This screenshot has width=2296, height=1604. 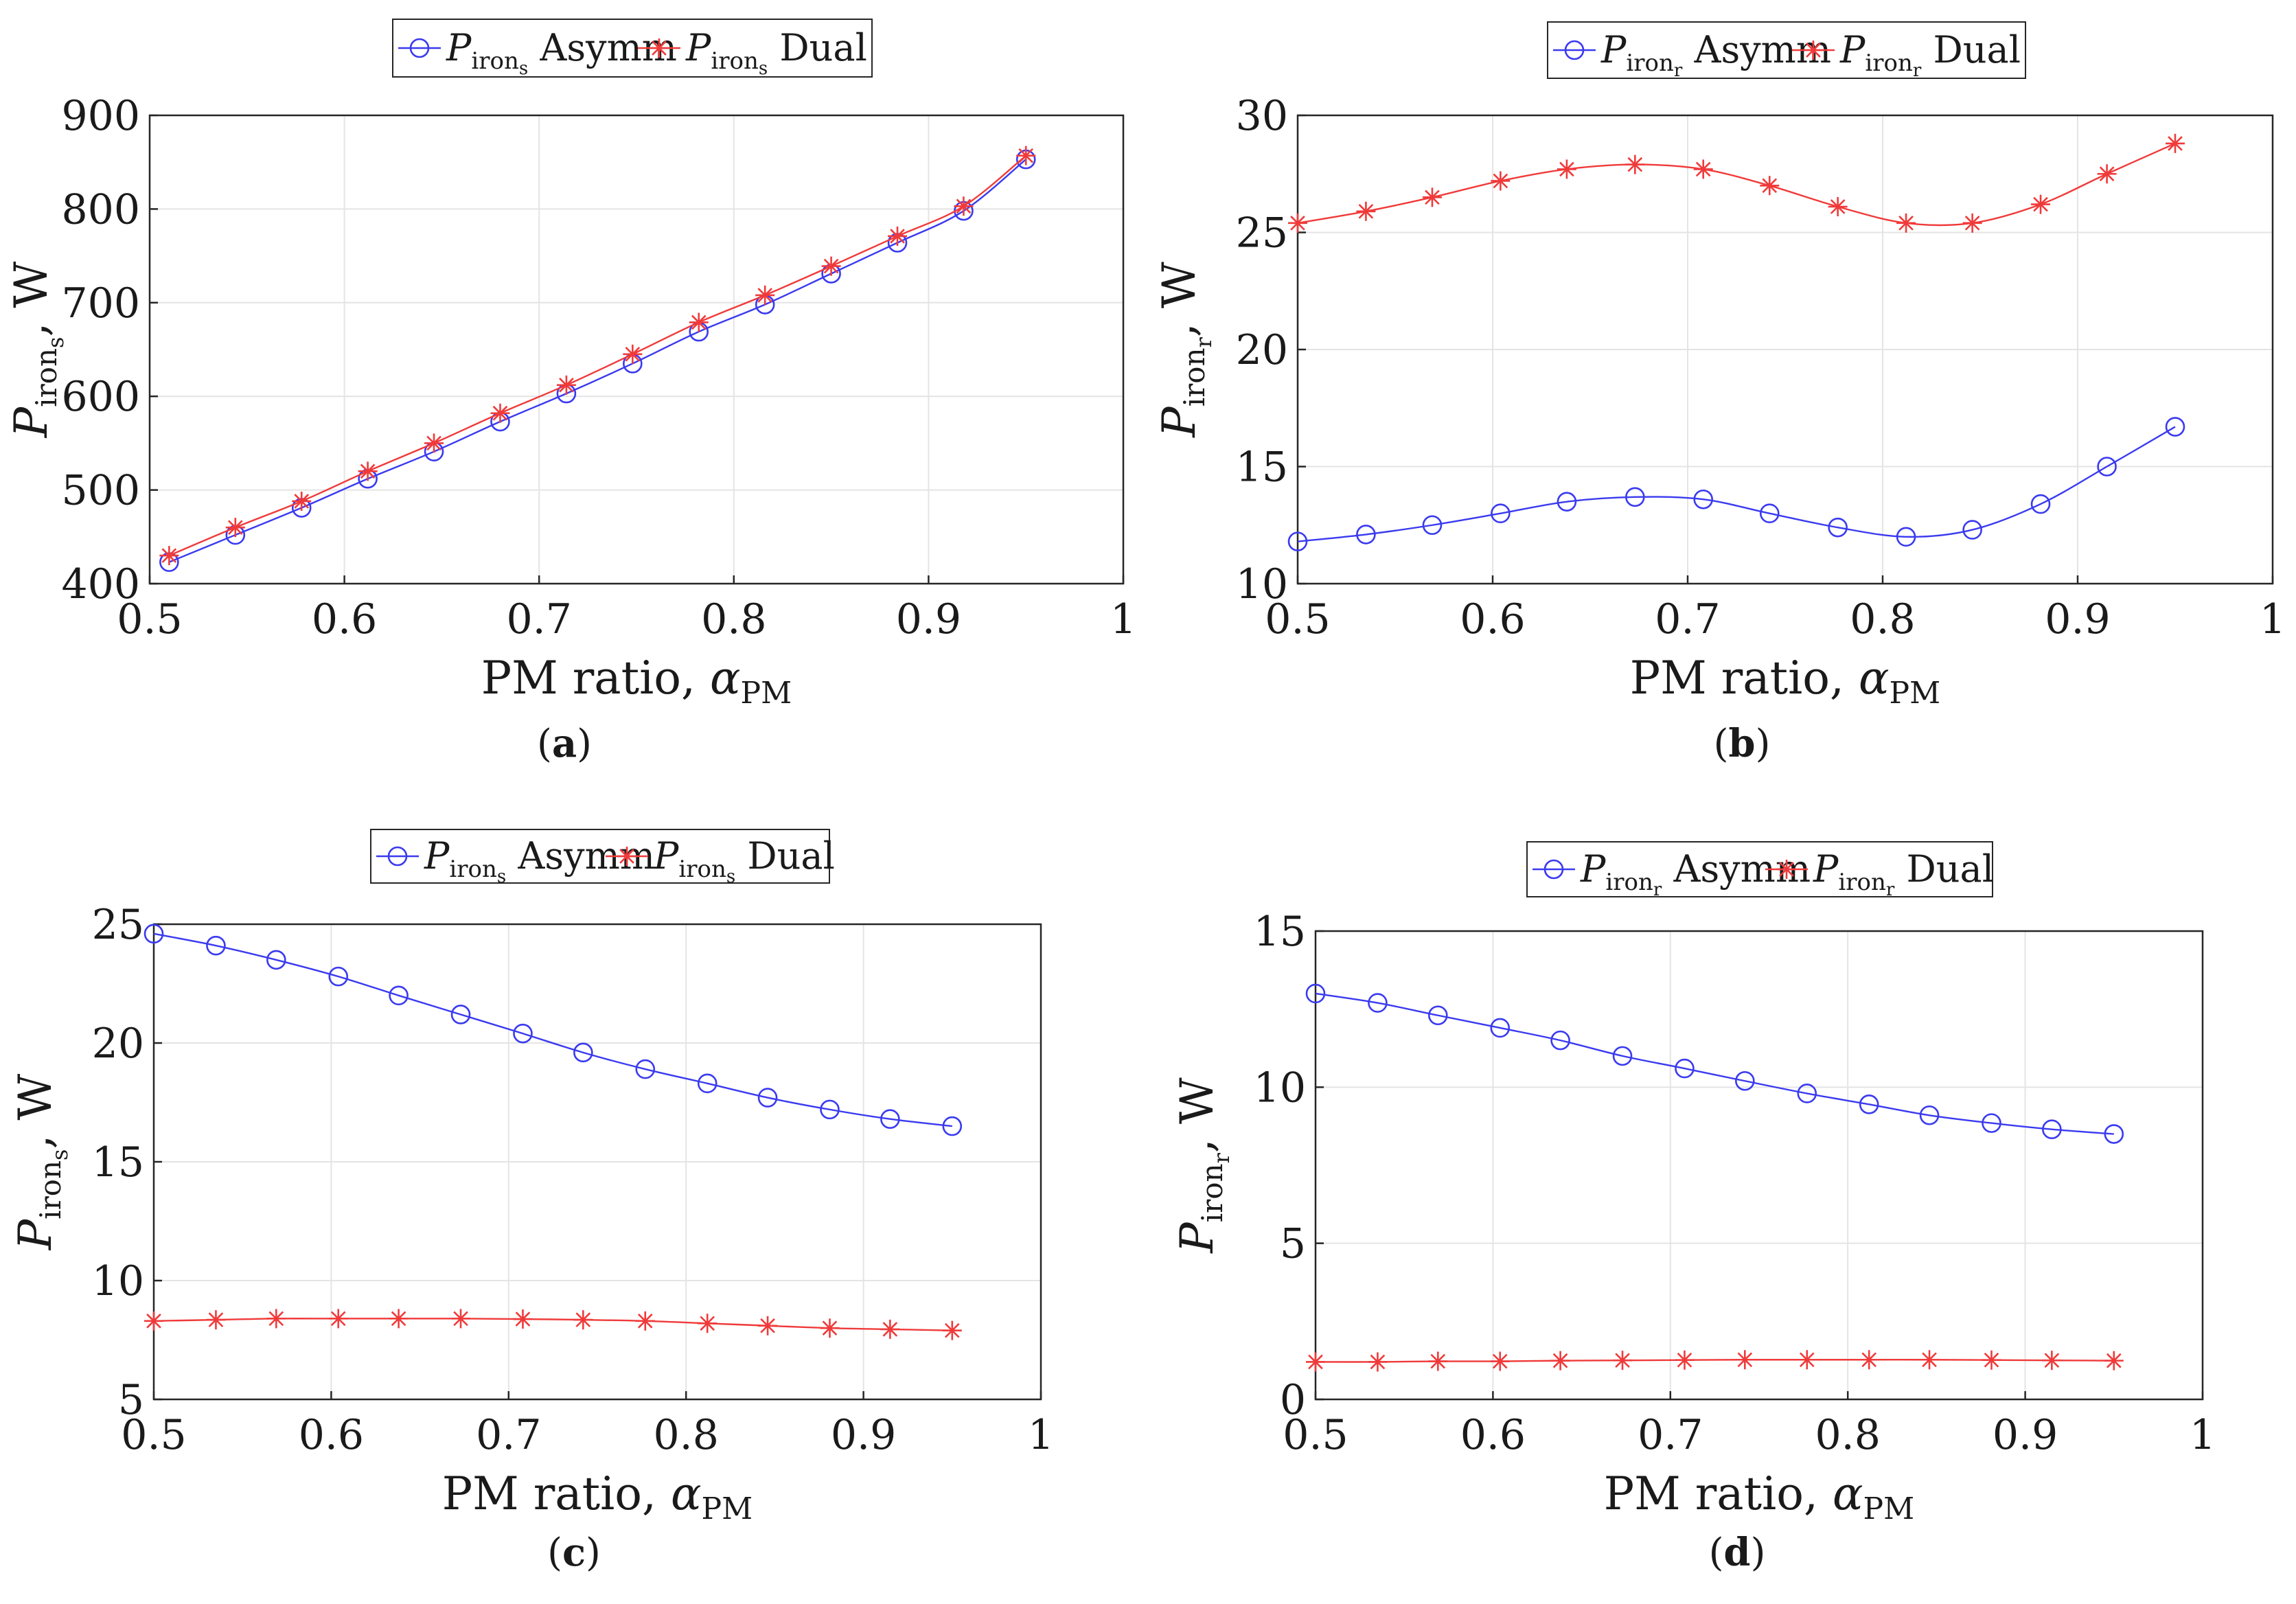 I want to click on y-tick-label: 5, so click(x=1293, y=1244).